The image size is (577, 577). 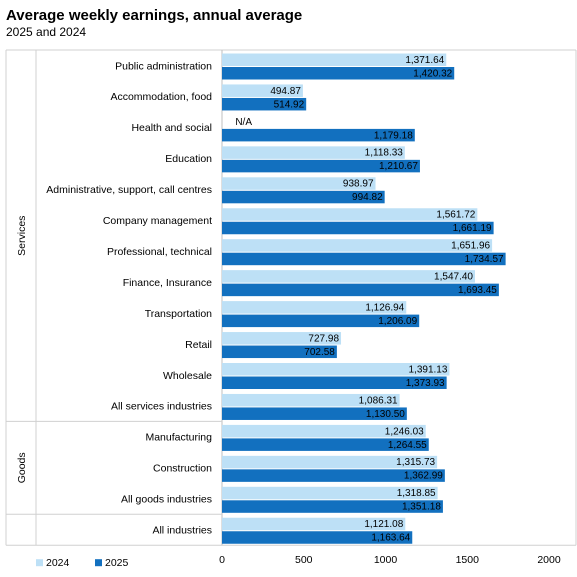 What do you see at coordinates (182, 531) in the screenshot?
I see `category-label: All industries` at bounding box center [182, 531].